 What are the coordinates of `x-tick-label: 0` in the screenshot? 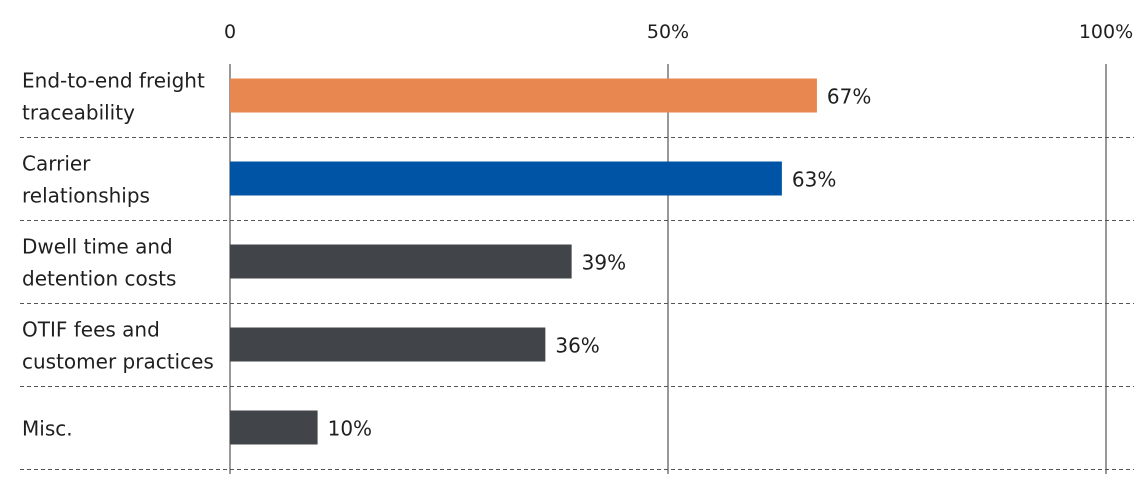 It's located at (230, 32).